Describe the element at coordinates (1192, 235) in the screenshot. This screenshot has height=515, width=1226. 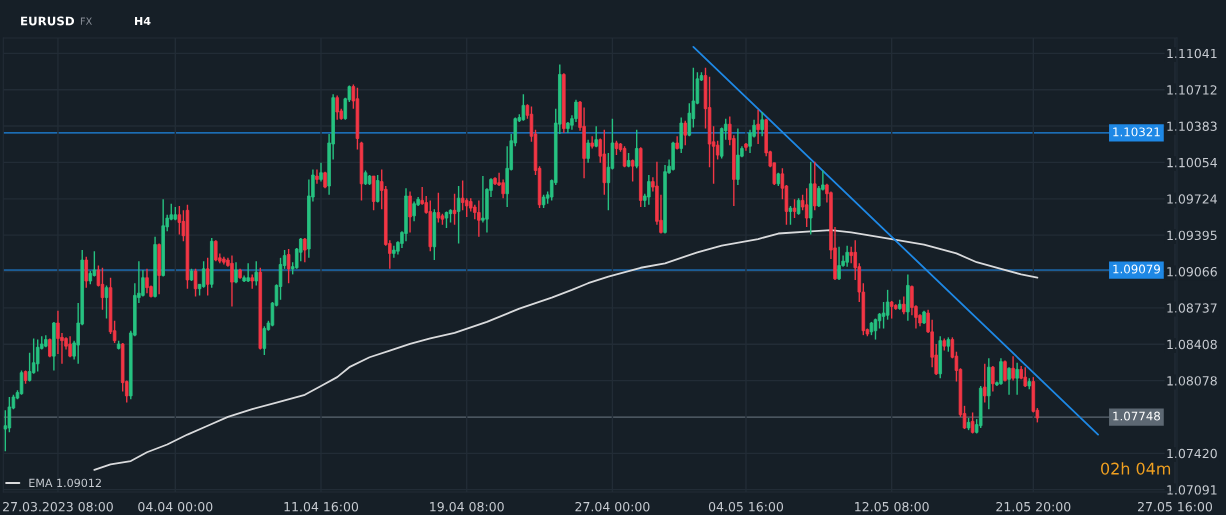
I see `y-tick-label: 1.09395` at that location.